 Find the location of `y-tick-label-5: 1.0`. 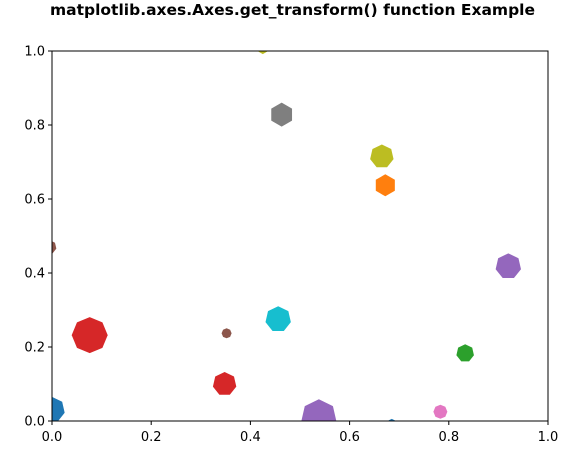

y-tick-label-5: 1.0 is located at coordinates (34, 52).